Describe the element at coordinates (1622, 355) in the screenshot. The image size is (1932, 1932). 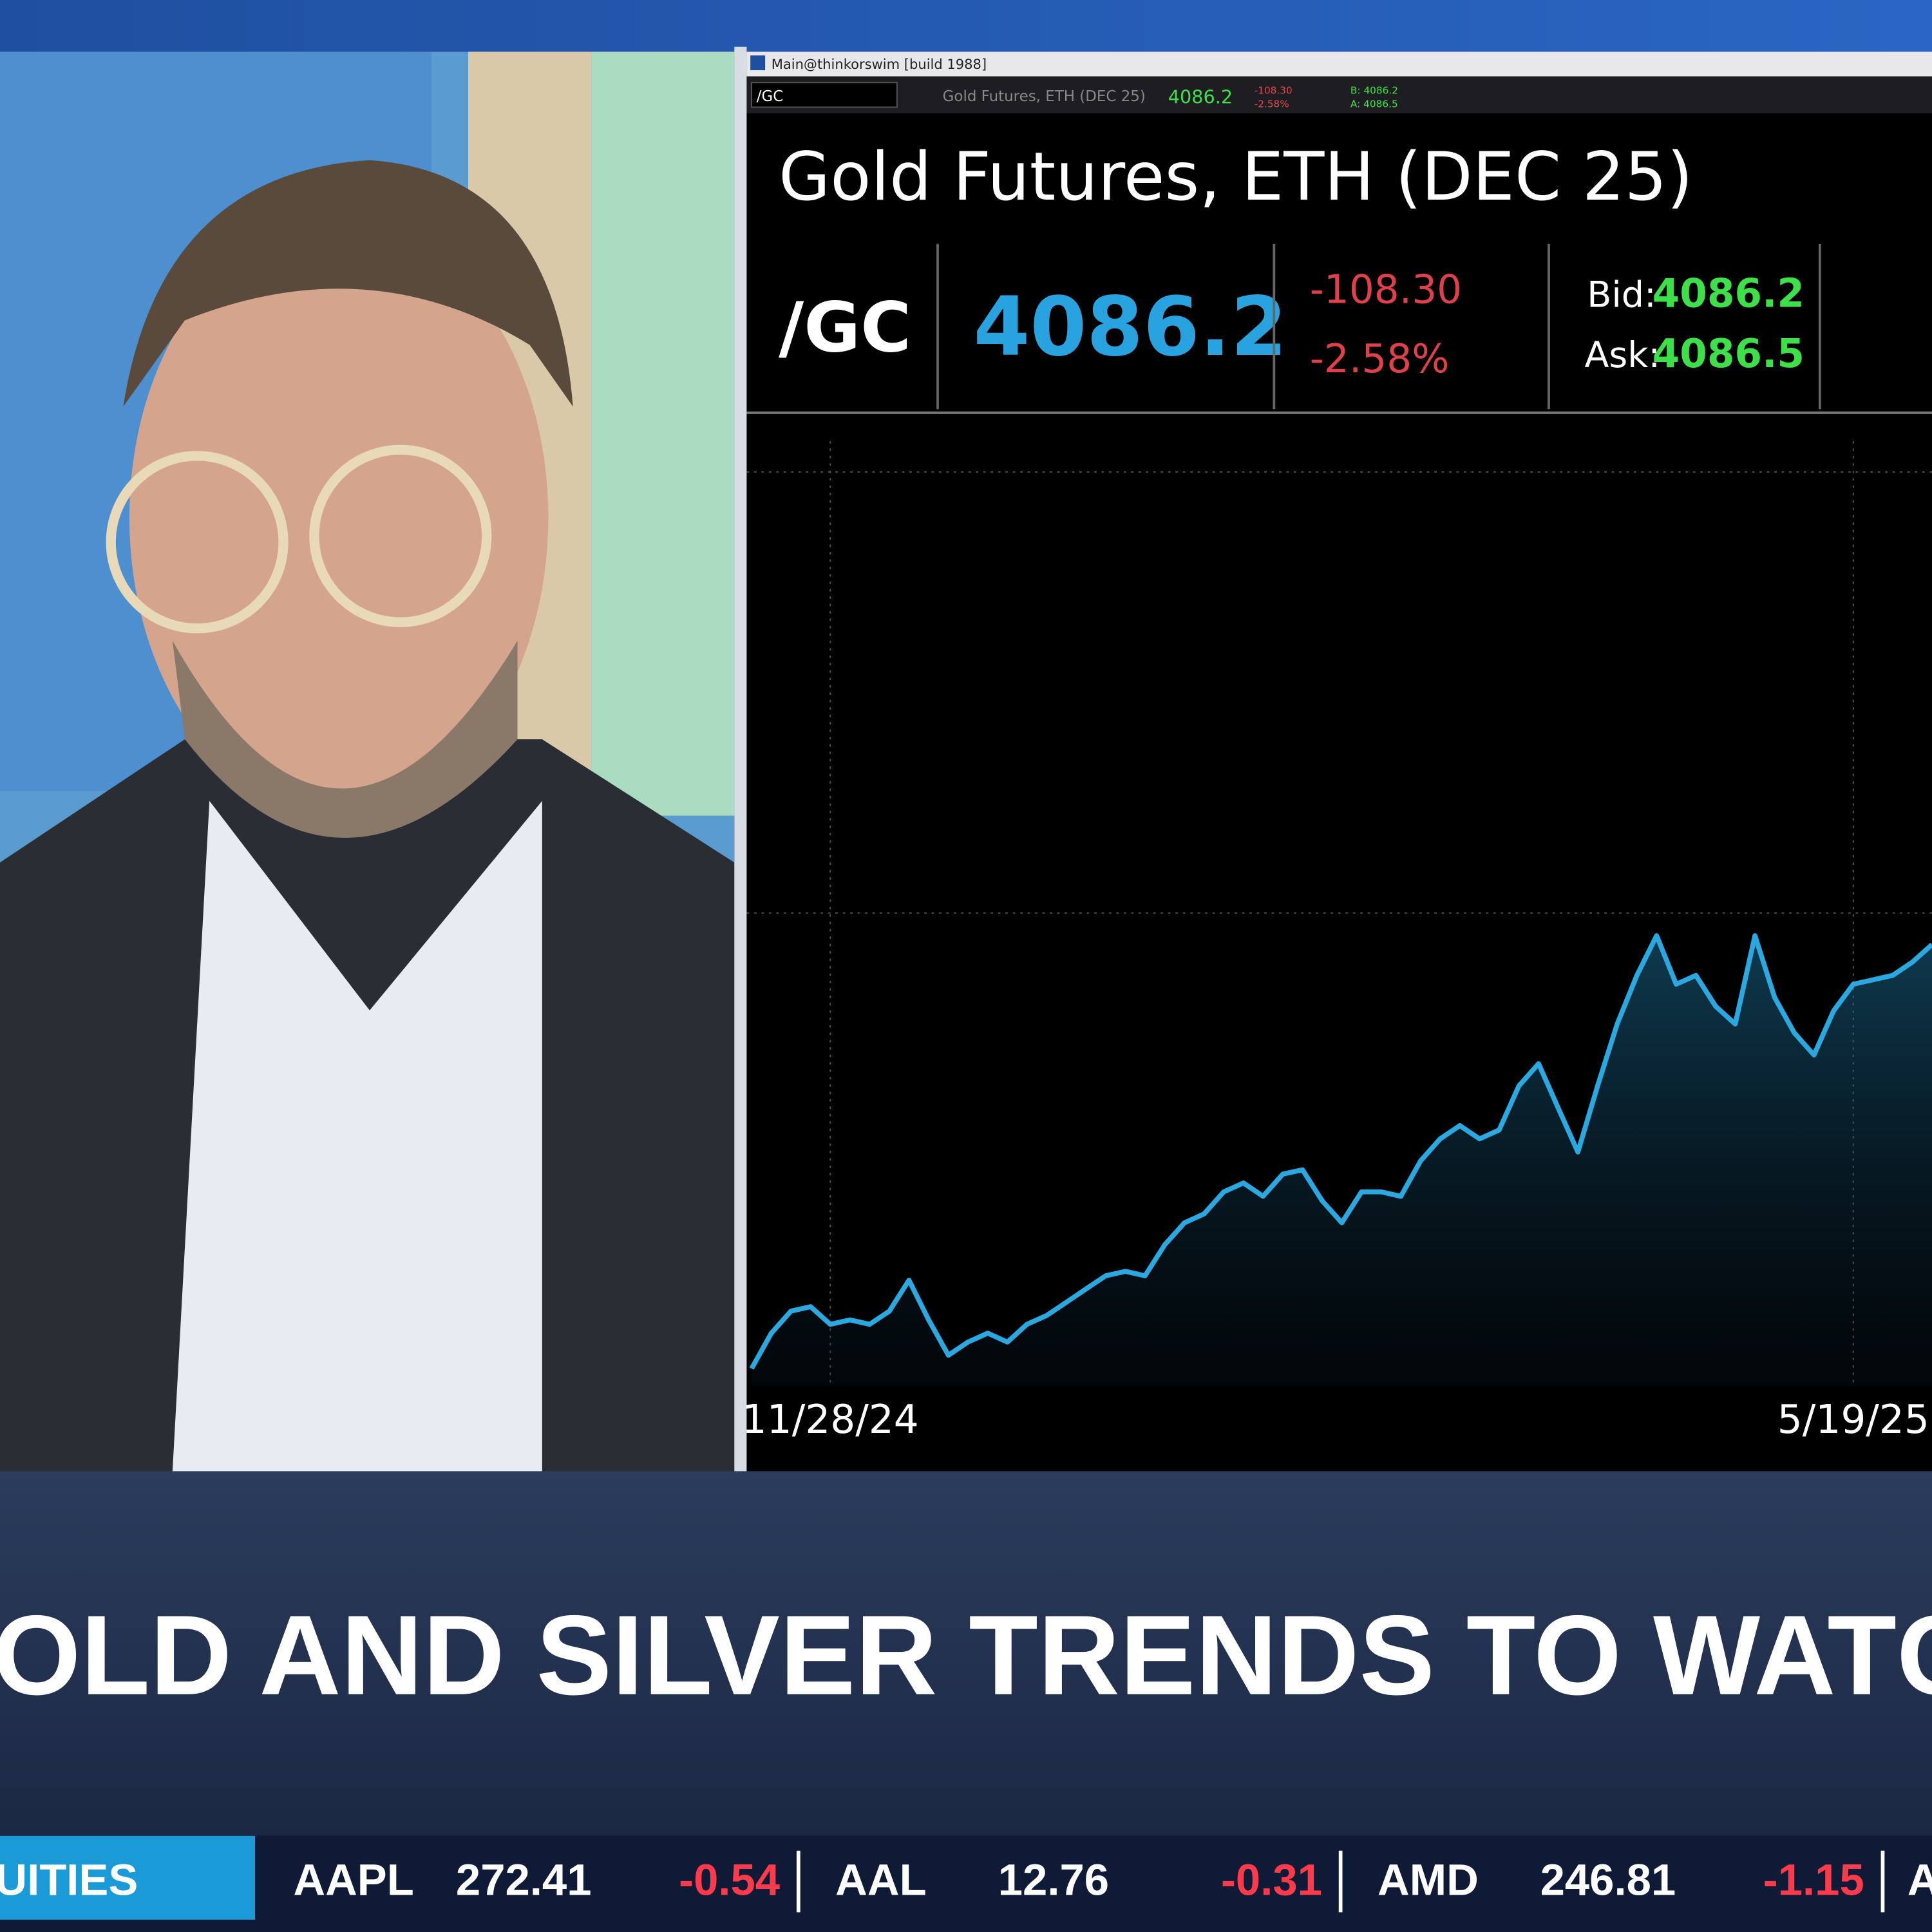
I see `ask-label: Ask:` at that location.